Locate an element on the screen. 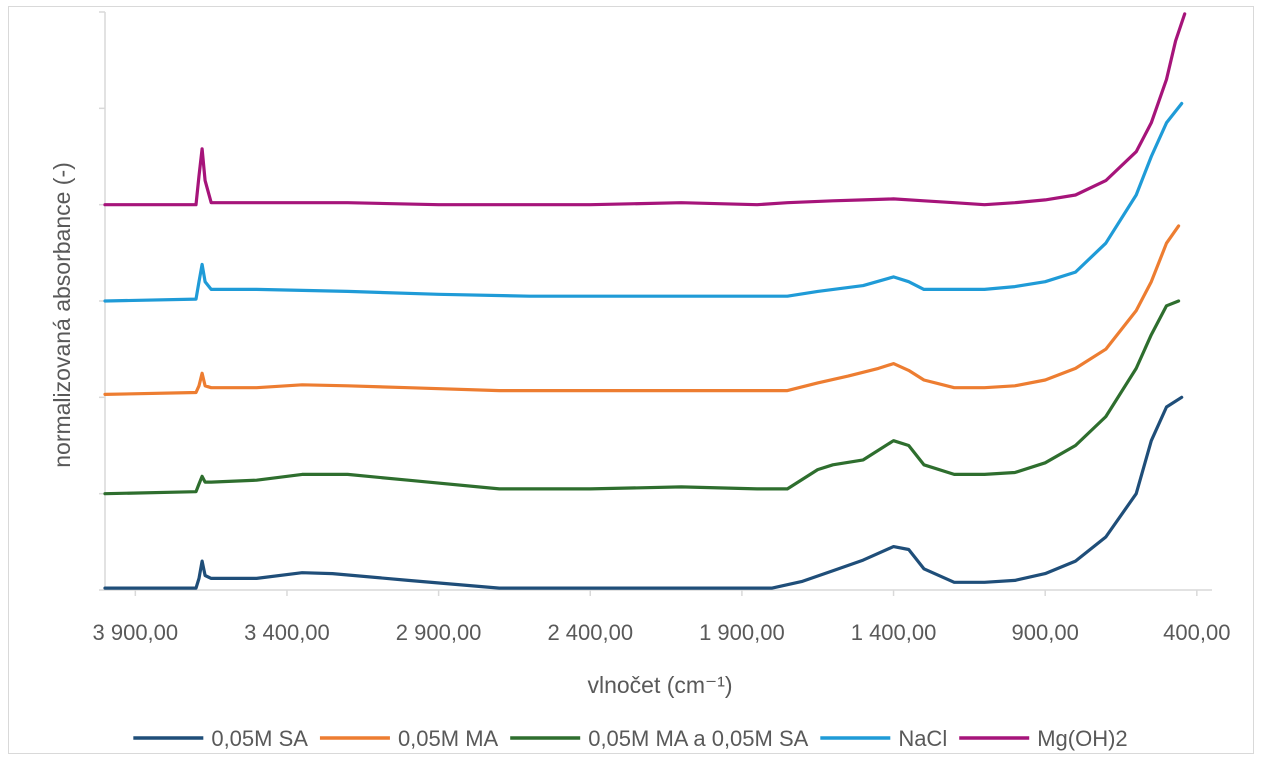 The height and width of the screenshot is (760, 1261). x-tick-label: 1 400,00 is located at coordinates (894, 632).